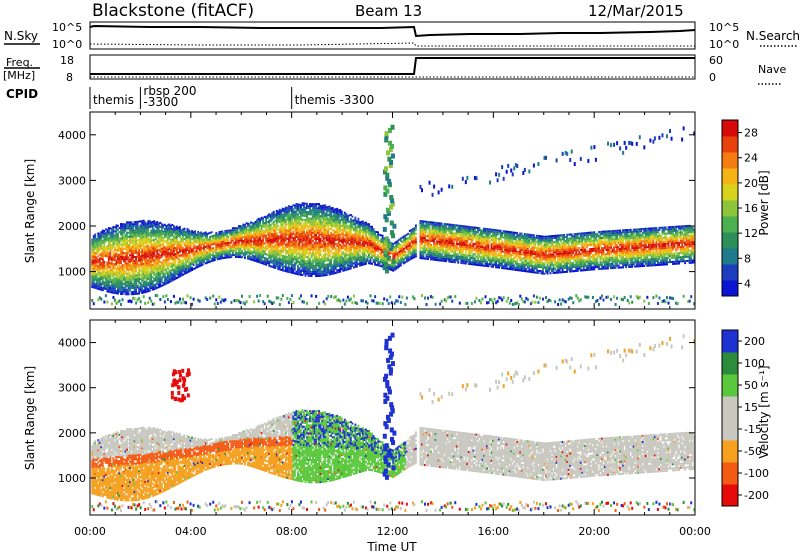 The image size is (800, 554). What do you see at coordinates (724, 44) in the screenshot?
I see `nsearch-tick-bottom: 10^0` at bounding box center [724, 44].